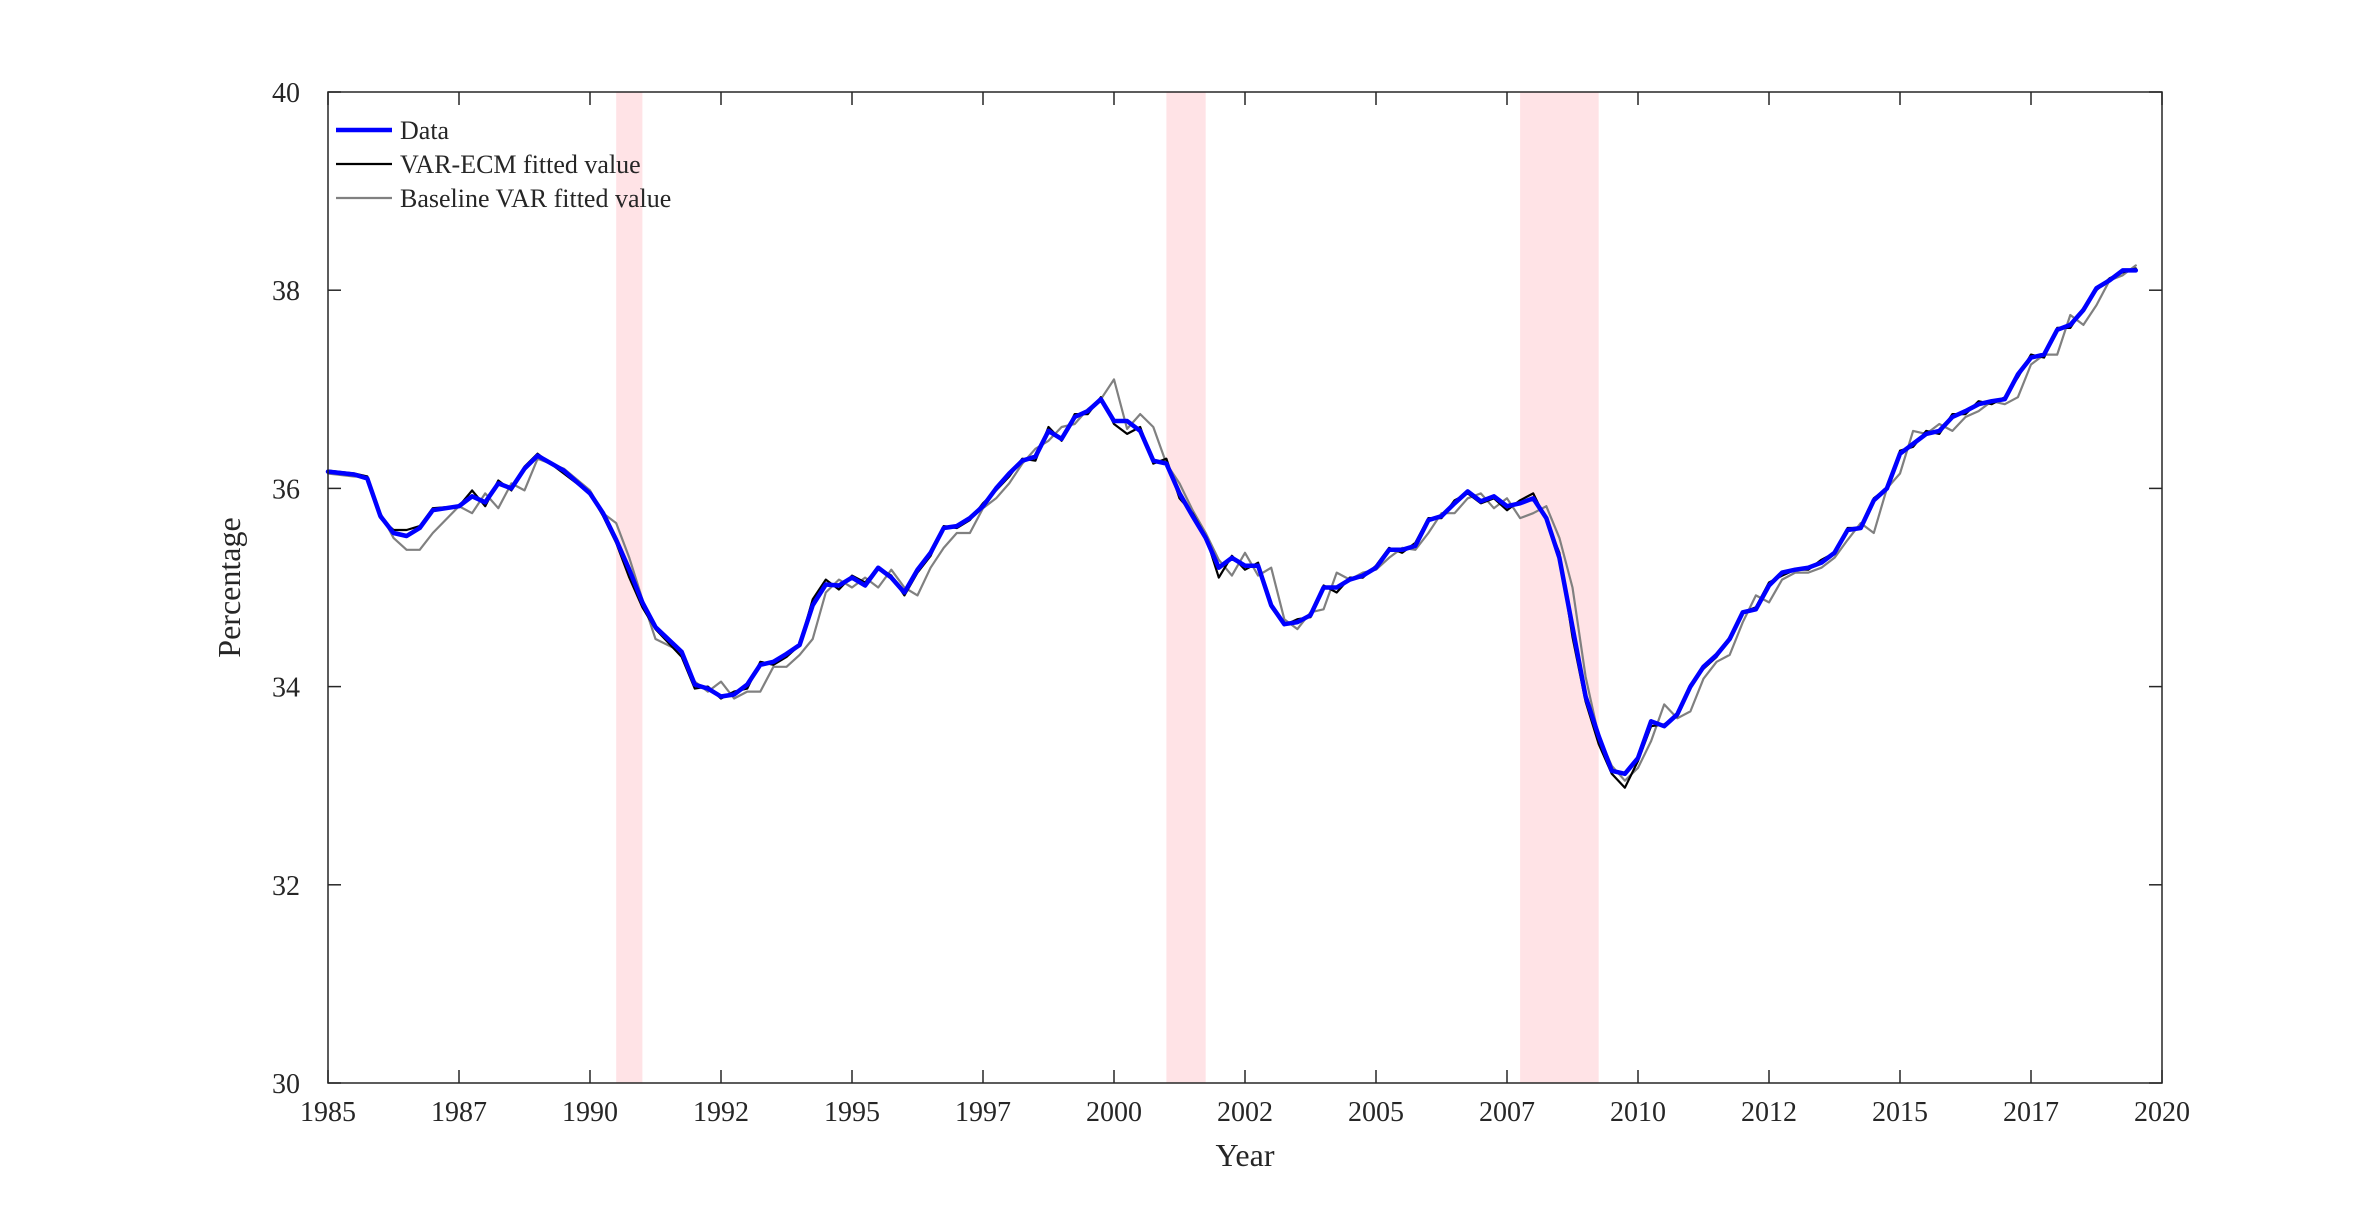 The image size is (2378, 1210). I want to click on y-tick-label: 40, so click(286, 93).